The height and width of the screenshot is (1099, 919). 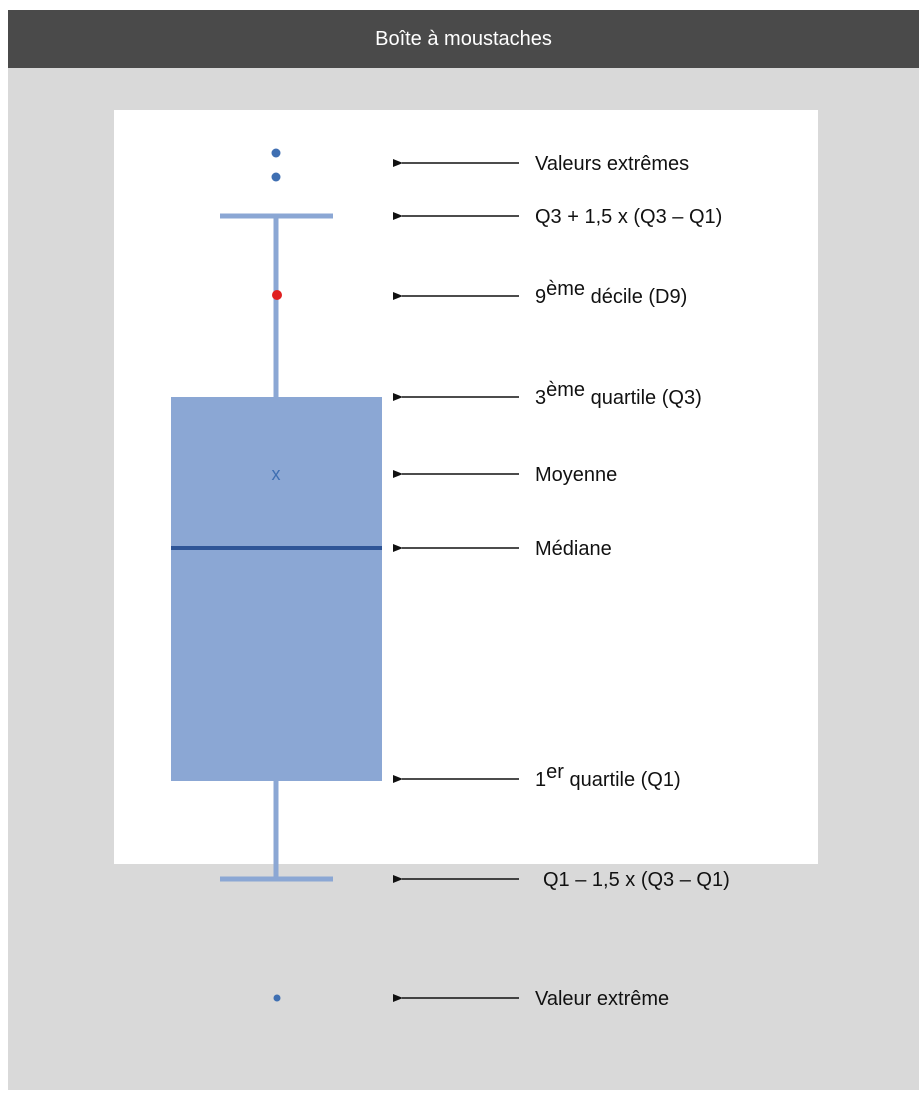 What do you see at coordinates (463, 39) in the screenshot?
I see `figure-title: Boîte à moustaches` at bounding box center [463, 39].